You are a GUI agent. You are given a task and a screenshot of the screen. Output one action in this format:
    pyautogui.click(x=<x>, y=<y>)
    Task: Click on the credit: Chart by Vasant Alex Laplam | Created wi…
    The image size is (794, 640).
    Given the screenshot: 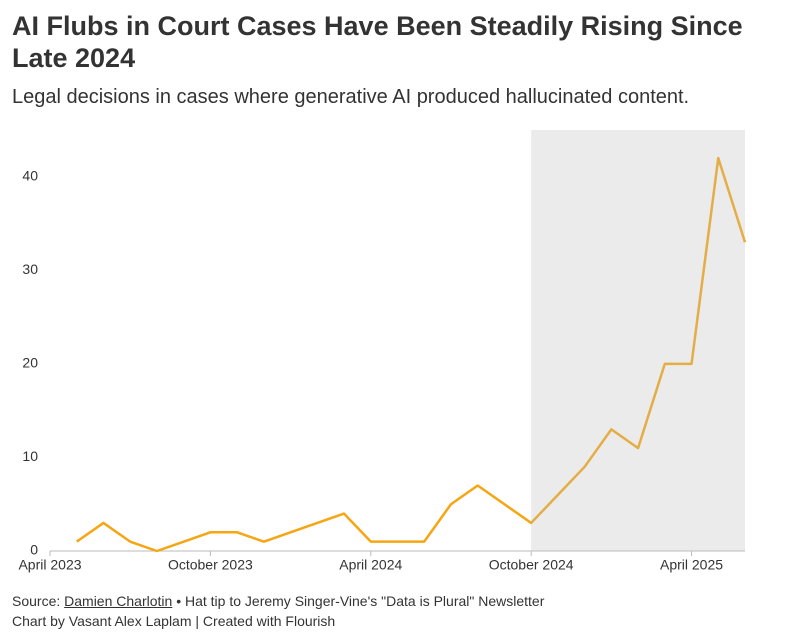 What is the action you would take?
    pyautogui.click(x=174, y=621)
    